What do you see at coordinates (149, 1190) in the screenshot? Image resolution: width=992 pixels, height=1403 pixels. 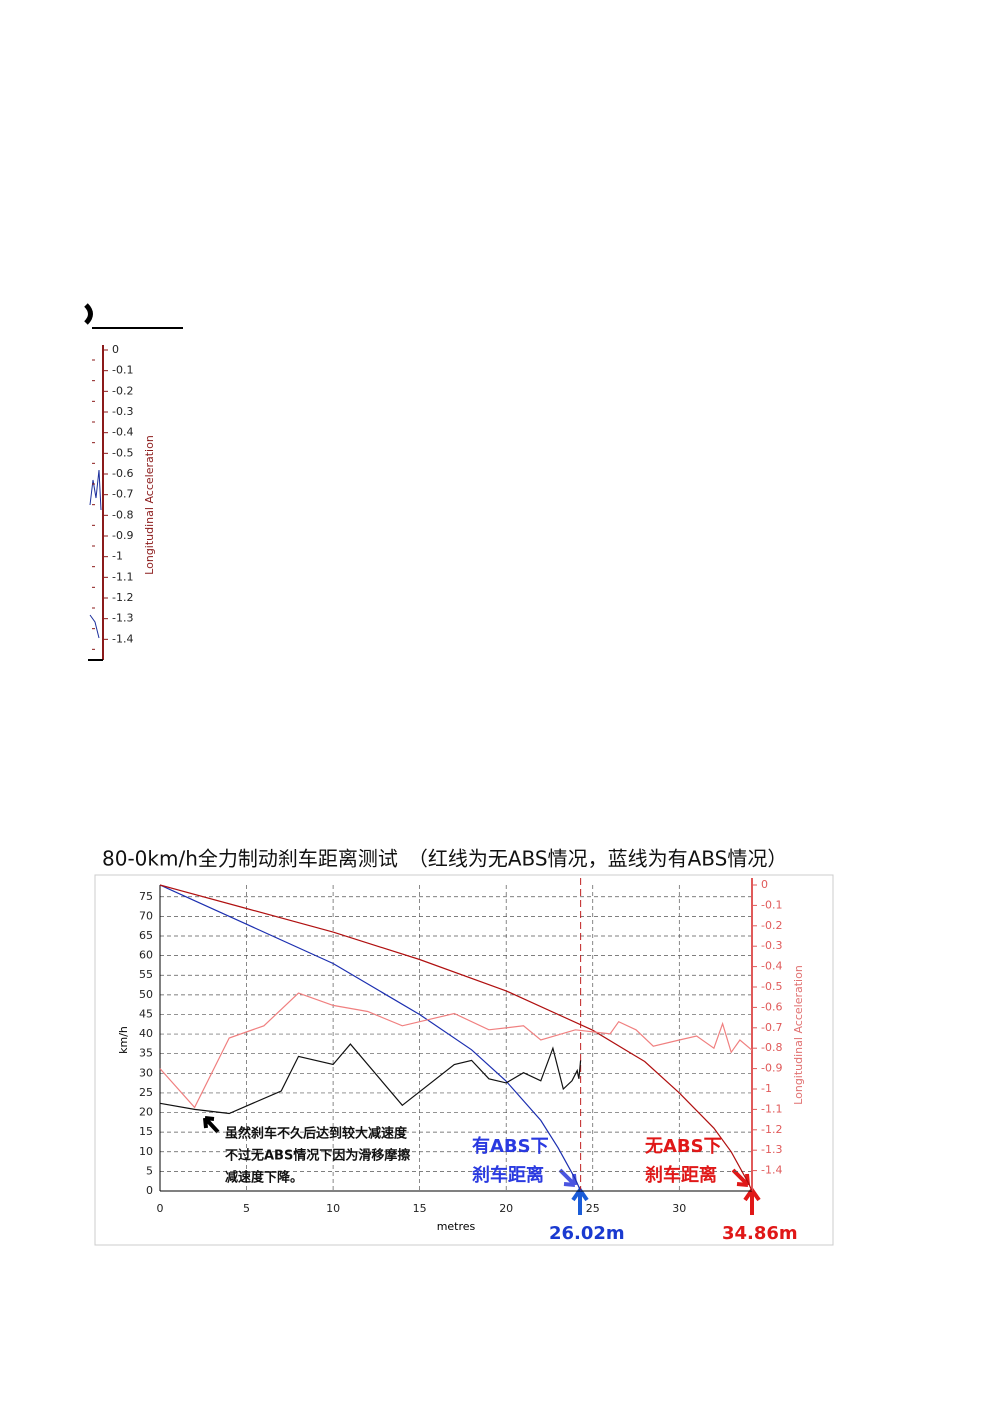 I see `y-tick-label: 0` at bounding box center [149, 1190].